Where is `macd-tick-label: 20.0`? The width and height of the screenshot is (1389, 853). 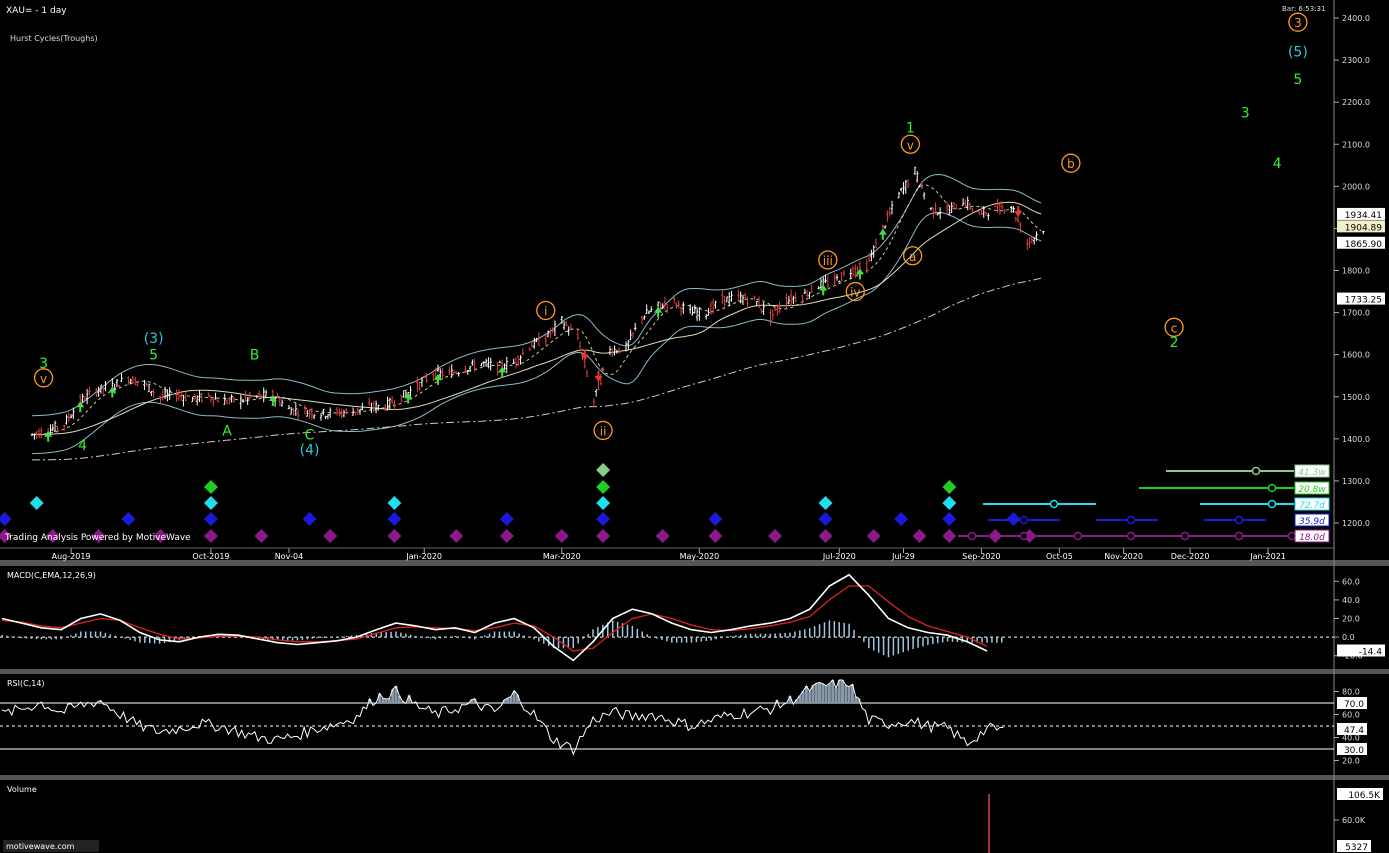 macd-tick-label: 20.0 is located at coordinates (1351, 619).